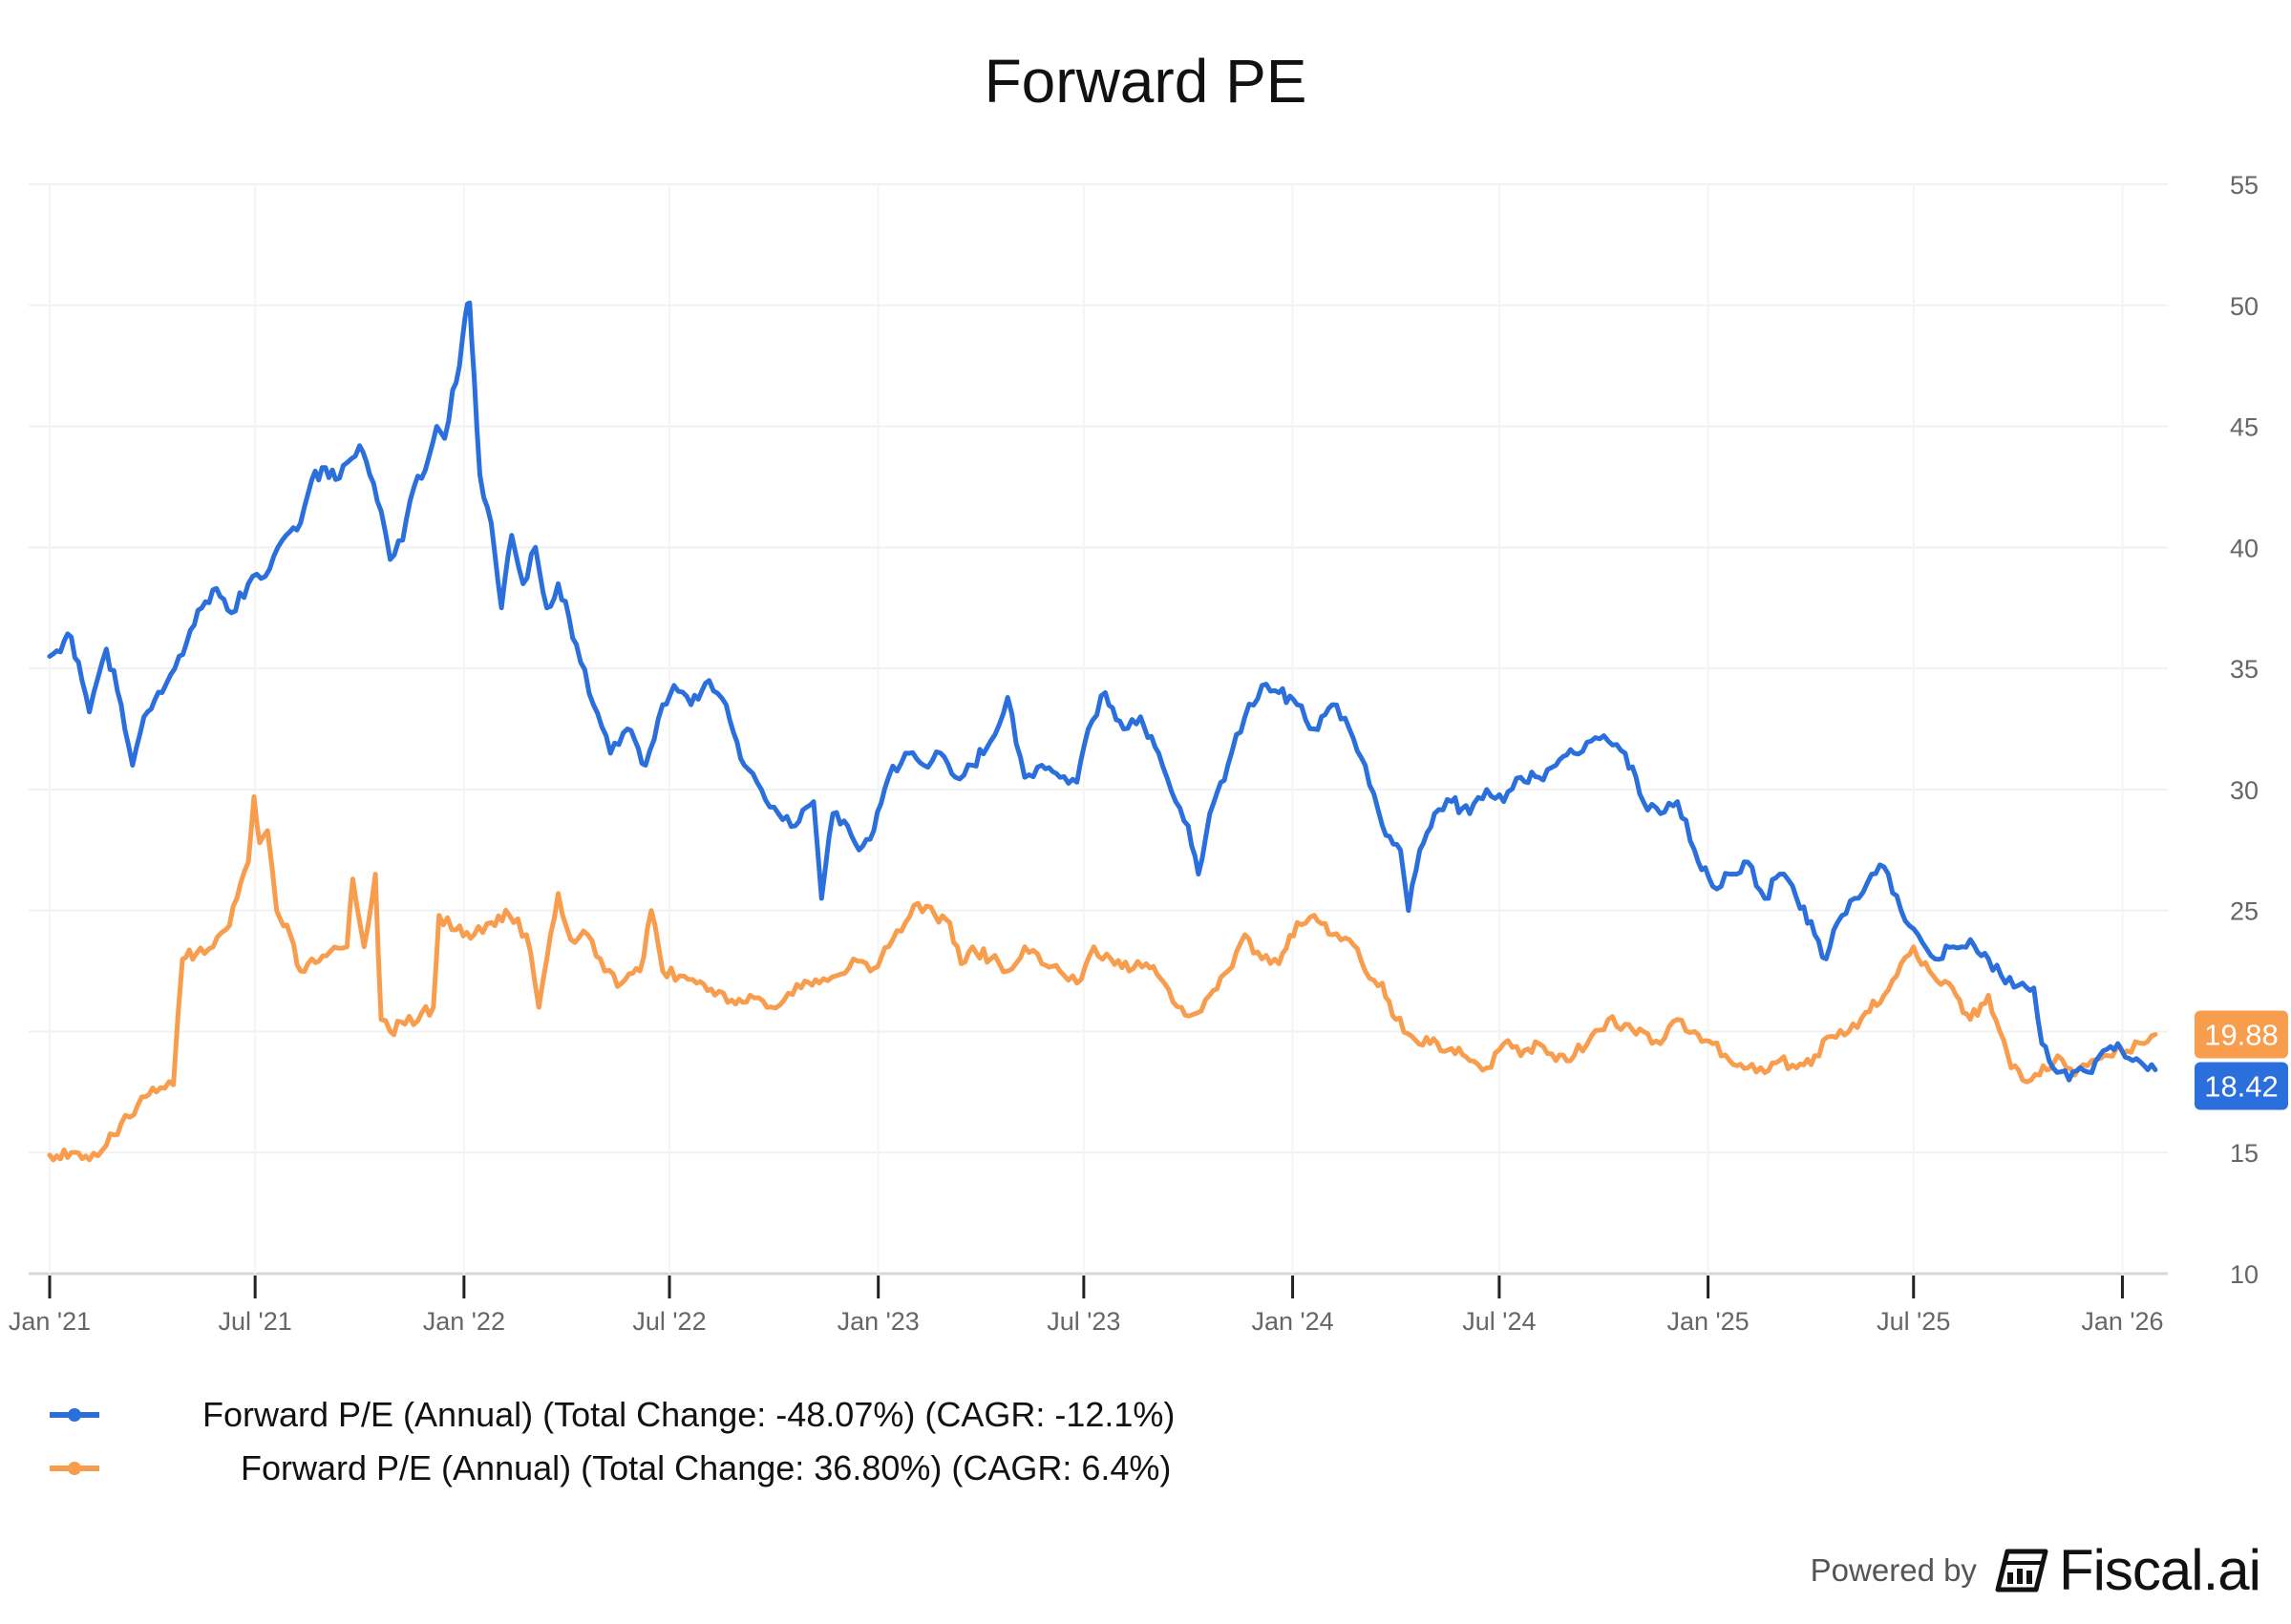 The image size is (2291, 1624). I want to click on x-tick-label: Jul '23, so click(1083, 1321).